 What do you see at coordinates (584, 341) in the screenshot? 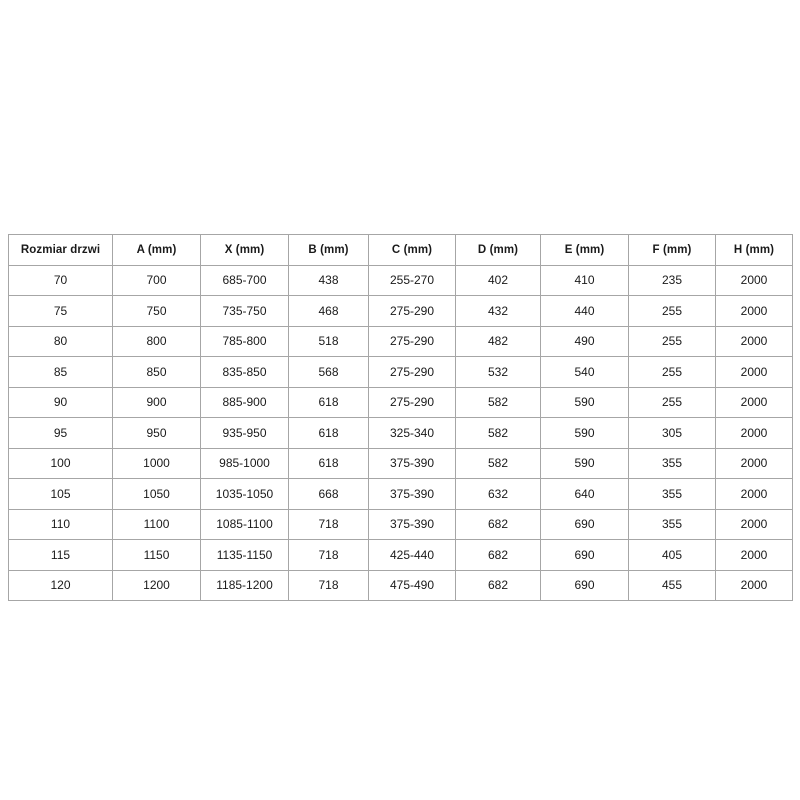
I see `table-cell: 490` at bounding box center [584, 341].